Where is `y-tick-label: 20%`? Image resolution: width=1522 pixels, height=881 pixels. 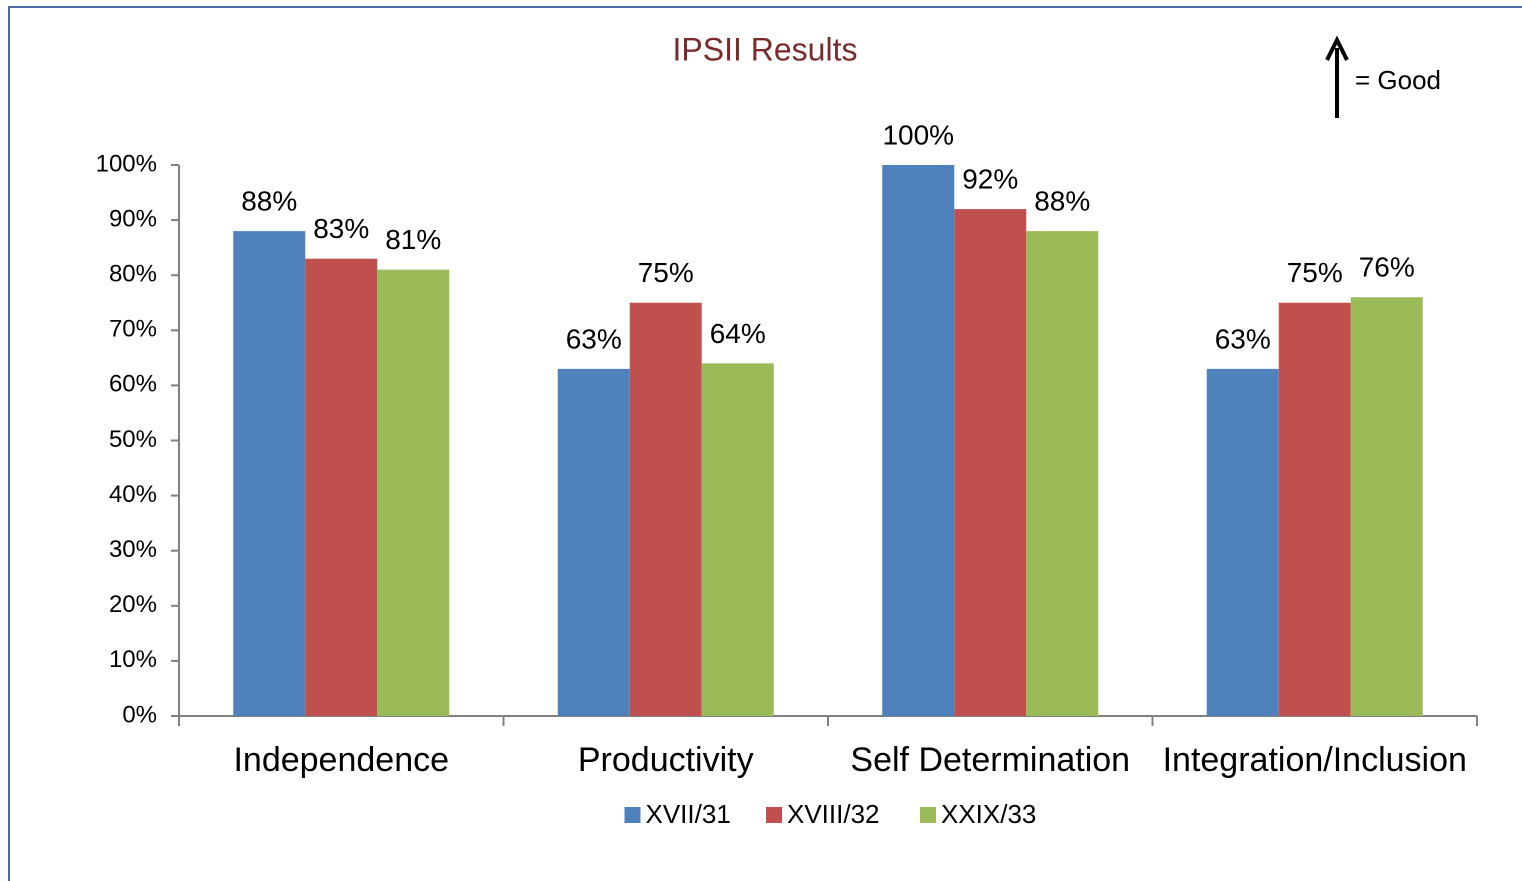 y-tick-label: 20% is located at coordinates (133, 604).